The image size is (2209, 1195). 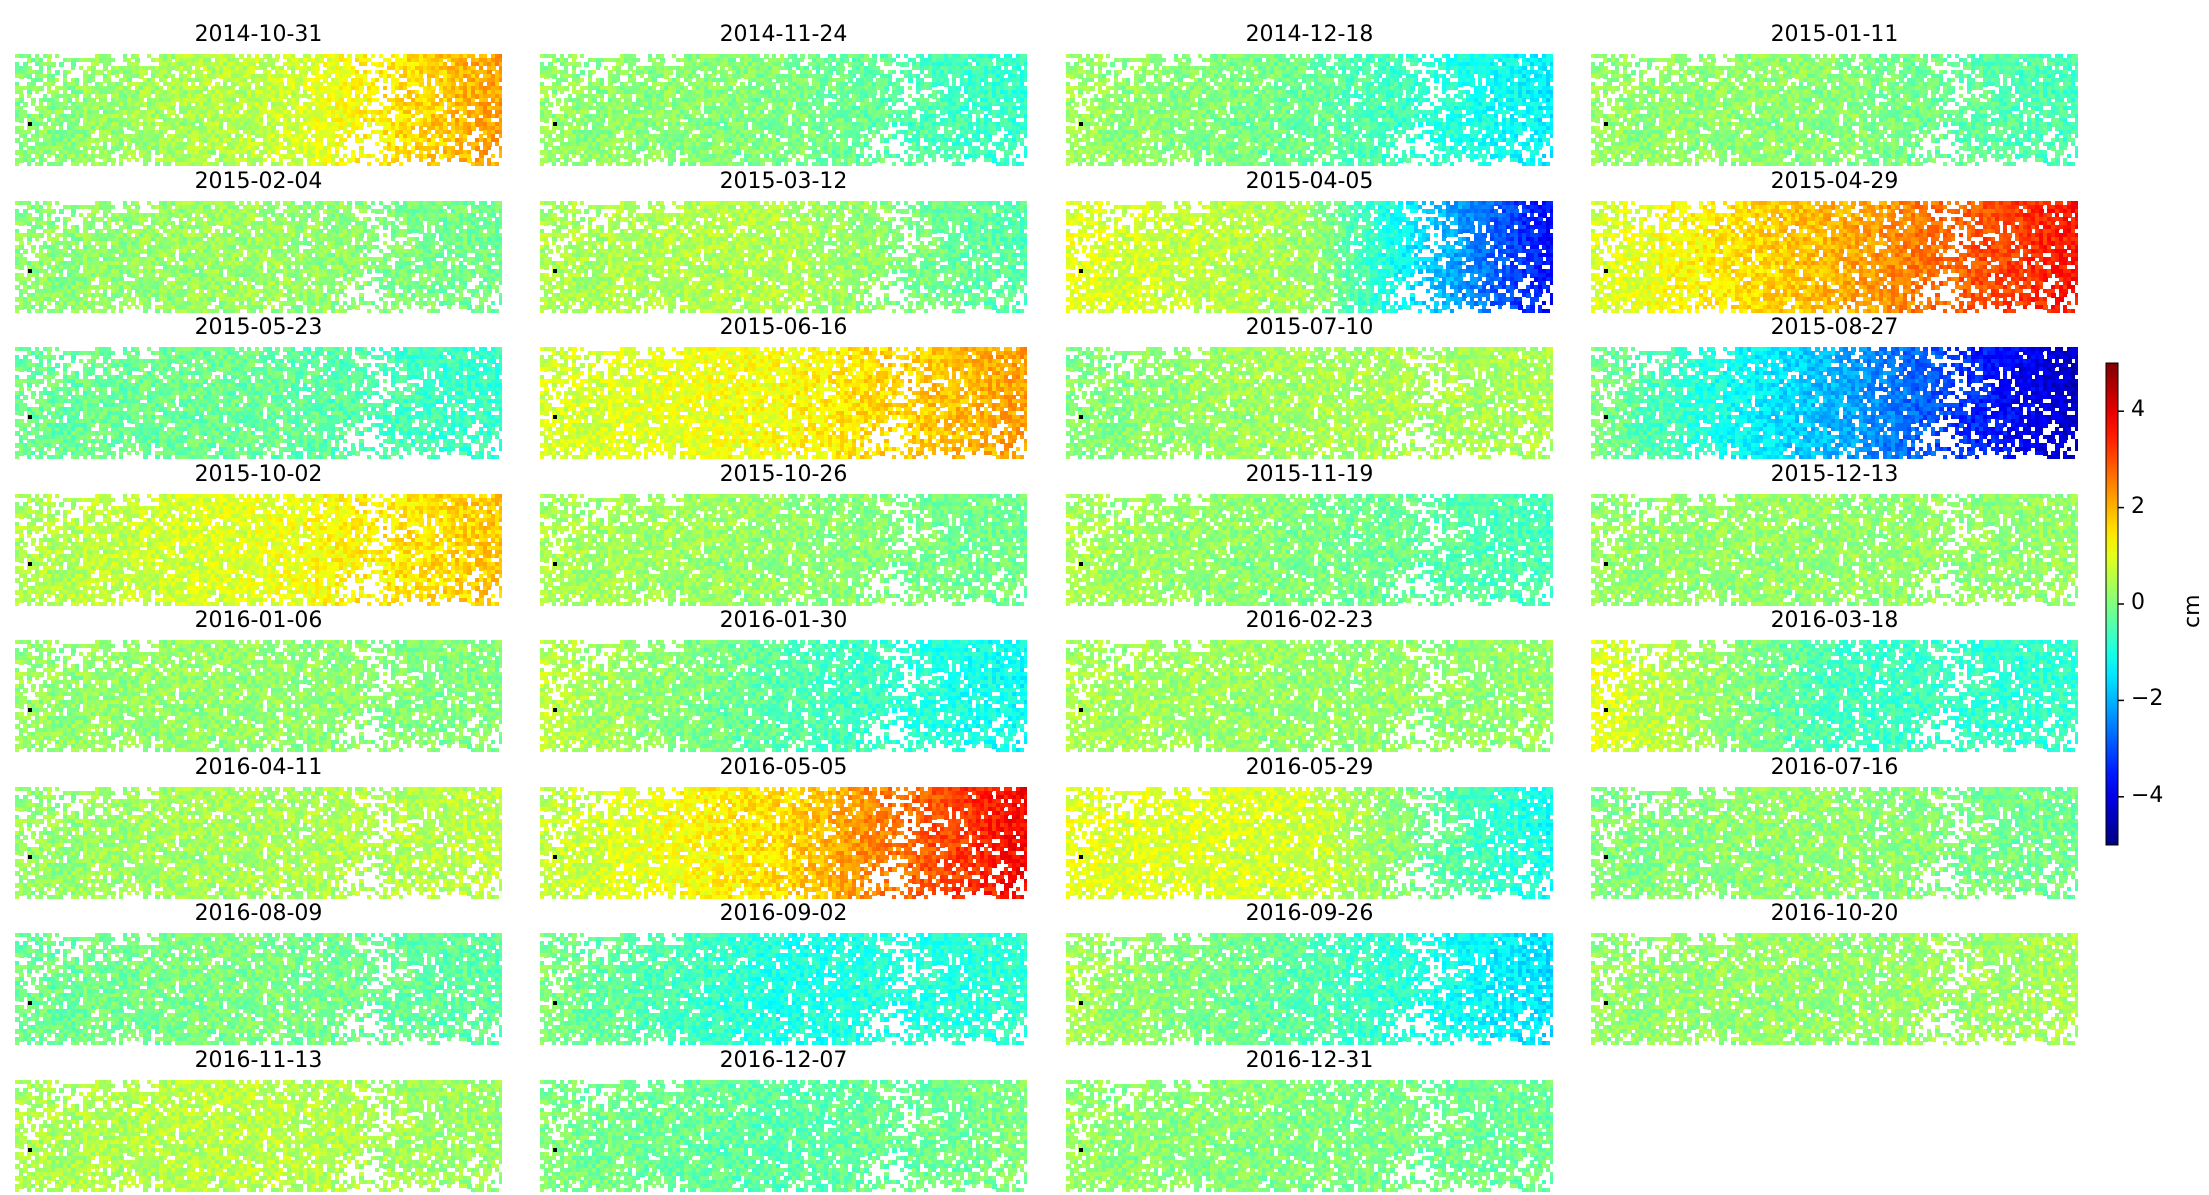 What do you see at coordinates (1834, 913) in the screenshot?
I see `panel-title: 2016-10-20` at bounding box center [1834, 913].